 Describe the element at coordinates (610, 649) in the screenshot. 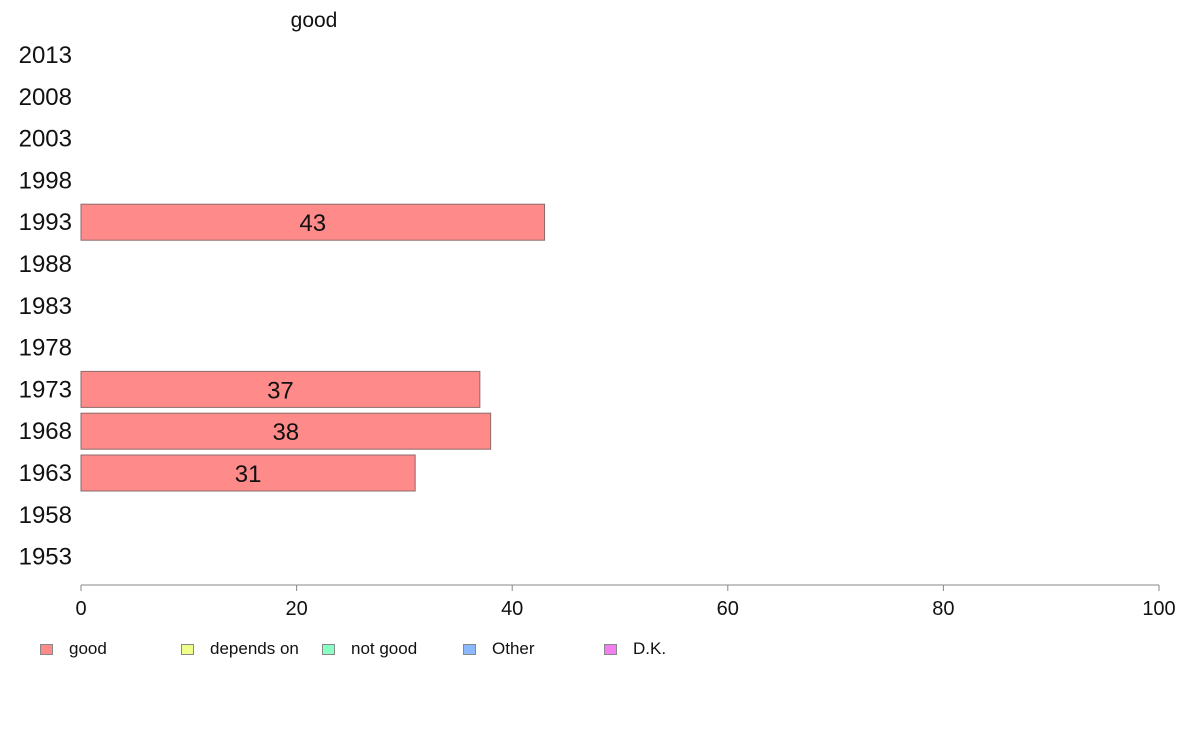

I see `legend-swatch-dk` at that location.